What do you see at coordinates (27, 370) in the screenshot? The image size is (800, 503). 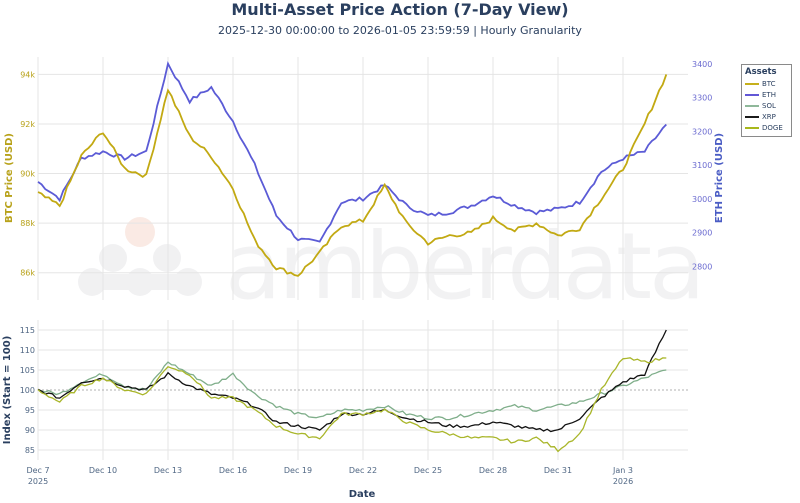 I see `svg-text: 105` at bounding box center [27, 370].